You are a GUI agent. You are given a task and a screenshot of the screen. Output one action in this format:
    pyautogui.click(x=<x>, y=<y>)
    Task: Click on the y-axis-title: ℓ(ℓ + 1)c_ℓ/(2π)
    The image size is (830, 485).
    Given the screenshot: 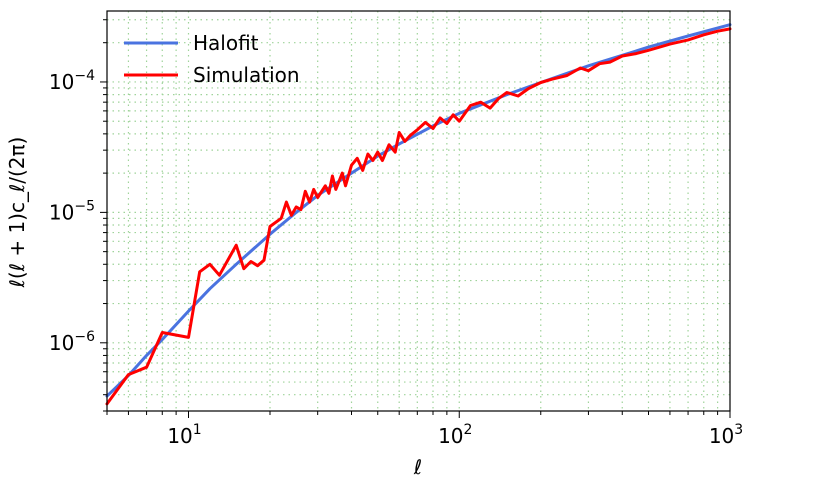 What is the action you would take?
    pyautogui.click(x=17, y=213)
    